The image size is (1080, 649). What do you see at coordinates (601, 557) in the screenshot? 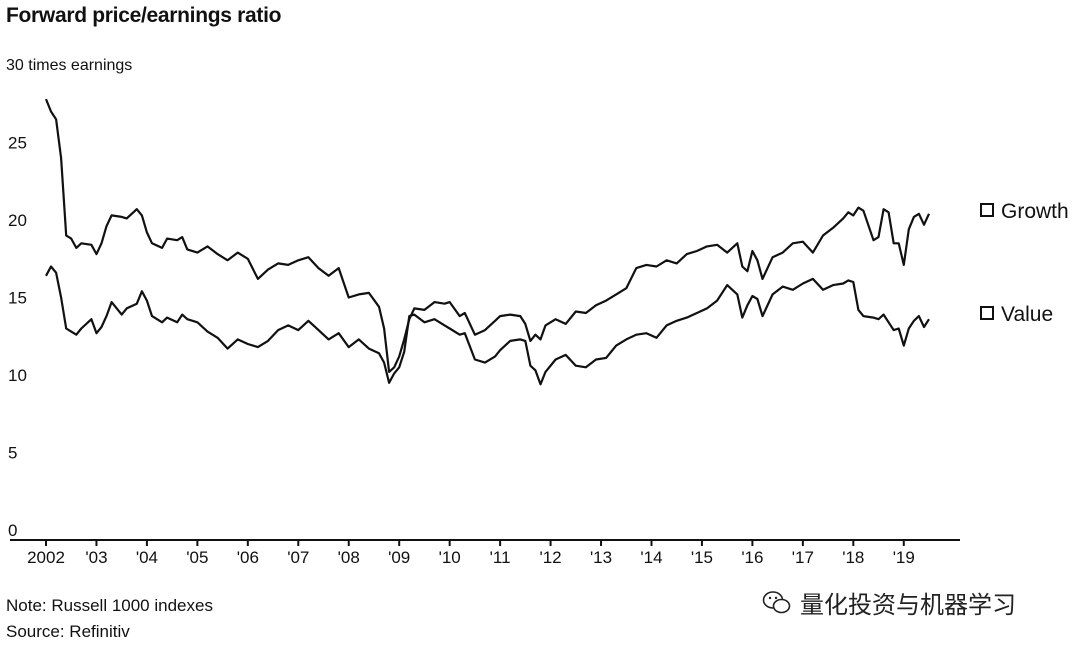
I see `x-tick-label: '13` at bounding box center [601, 557].